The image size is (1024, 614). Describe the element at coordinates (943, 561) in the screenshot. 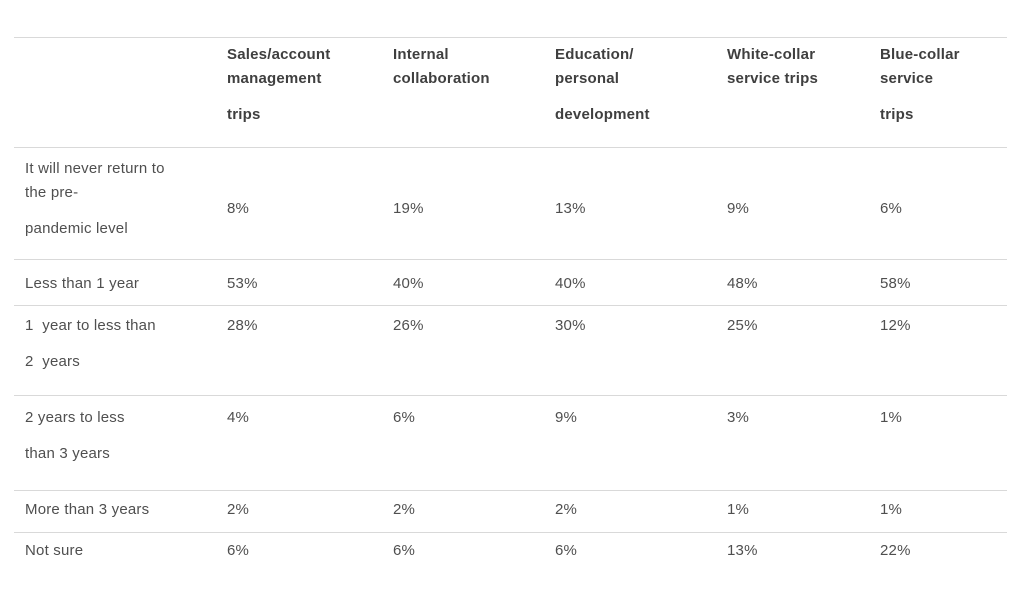

I see `value-cell: 22%` at that location.